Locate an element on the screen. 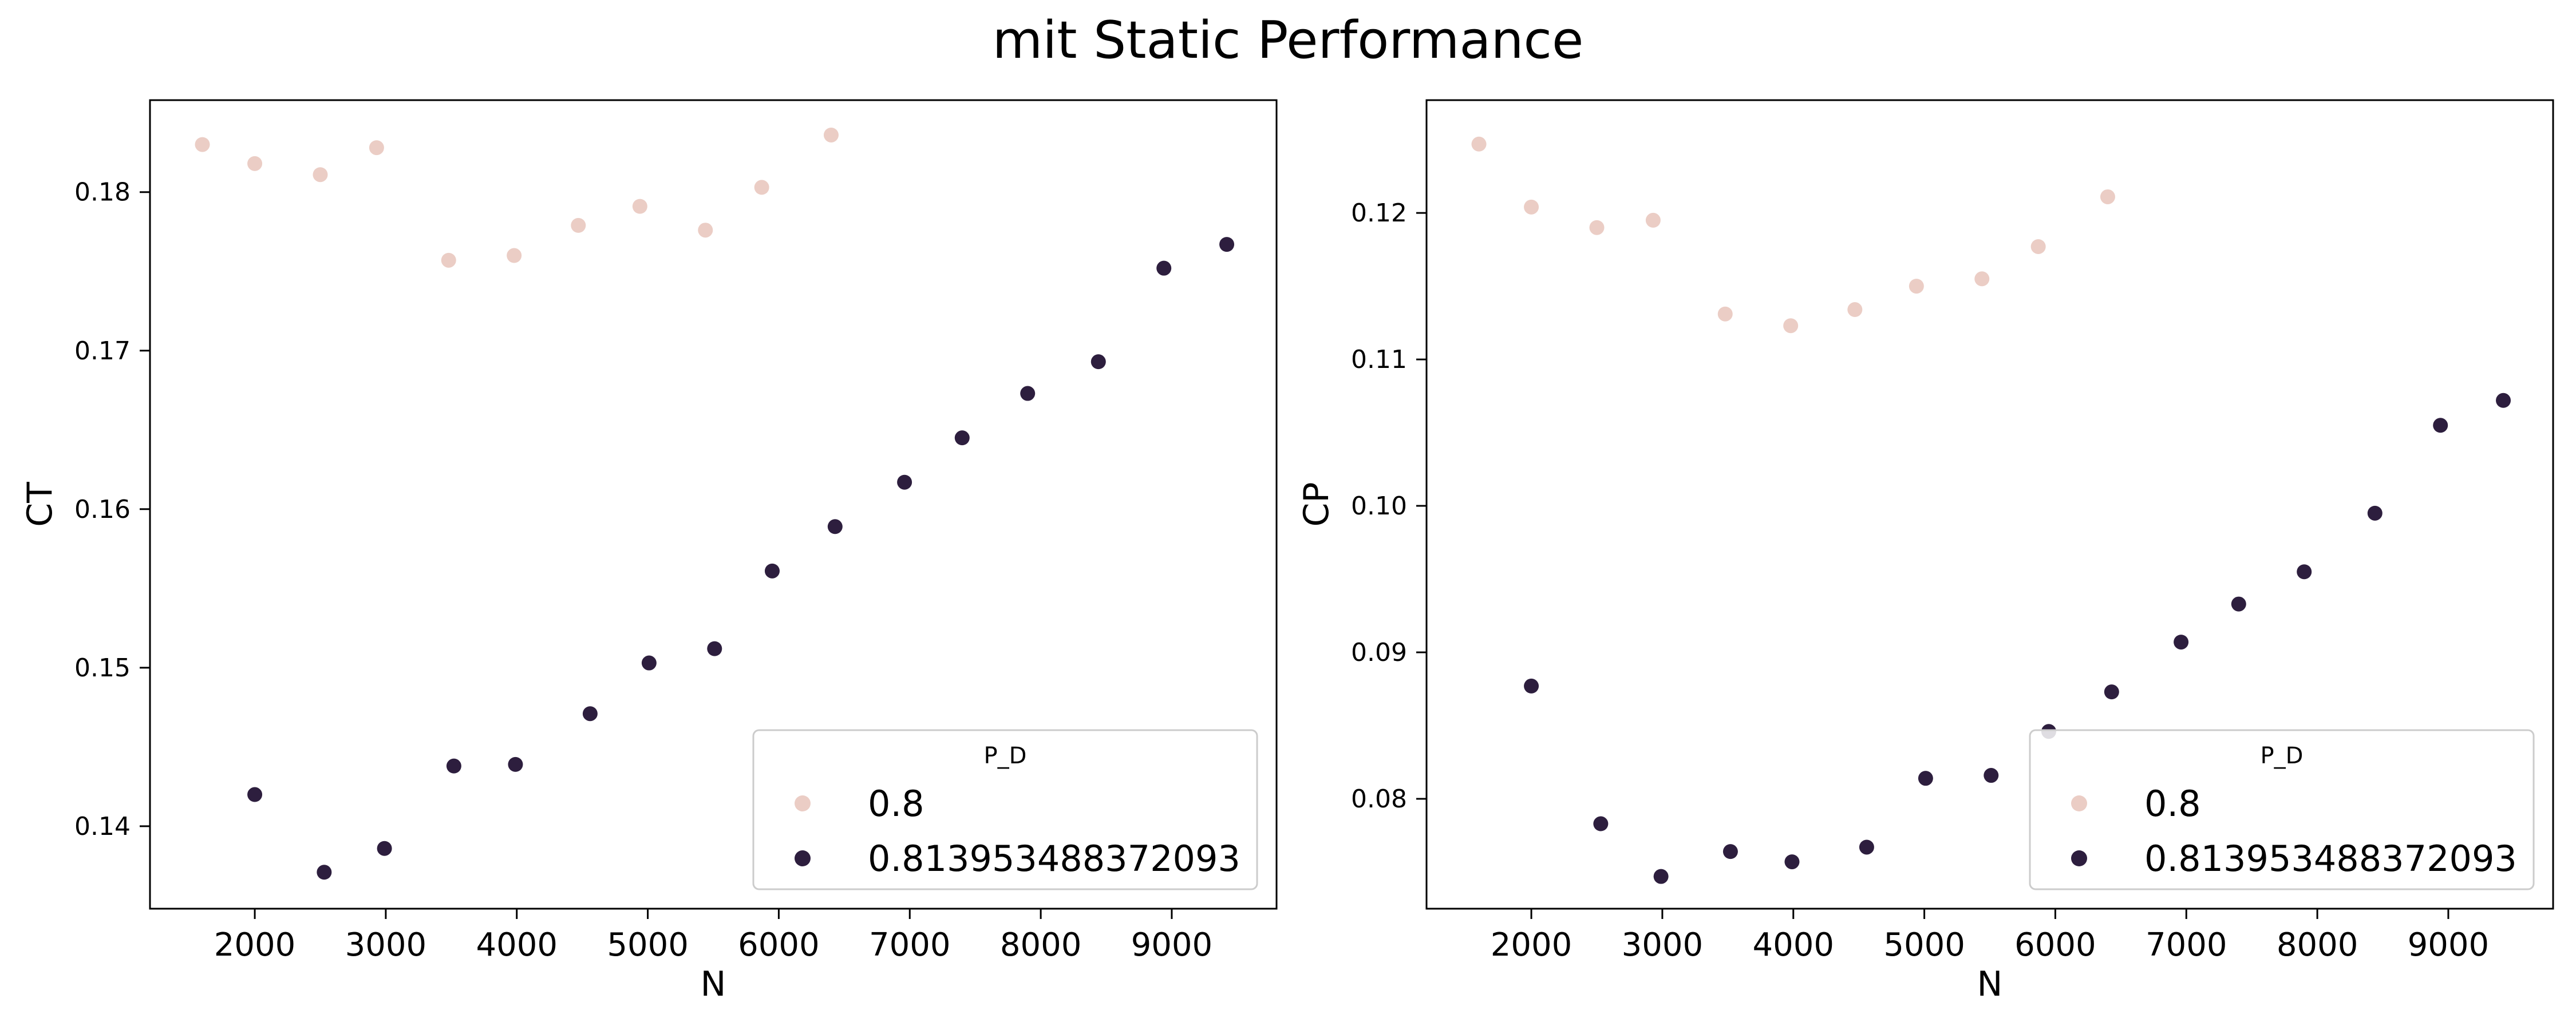 Image resolution: width=2576 pixels, height=1030 pixels. panel-2-y-tick-label: 0.09 is located at coordinates (1379, 652).